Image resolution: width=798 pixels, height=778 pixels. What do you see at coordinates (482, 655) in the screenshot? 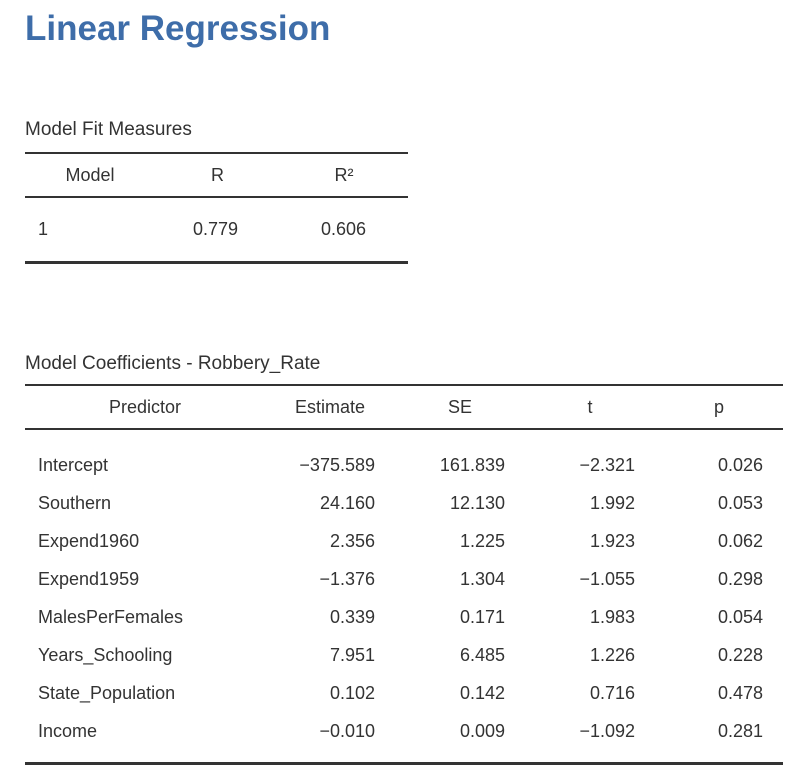
I see `se-cell: 6.485` at bounding box center [482, 655].